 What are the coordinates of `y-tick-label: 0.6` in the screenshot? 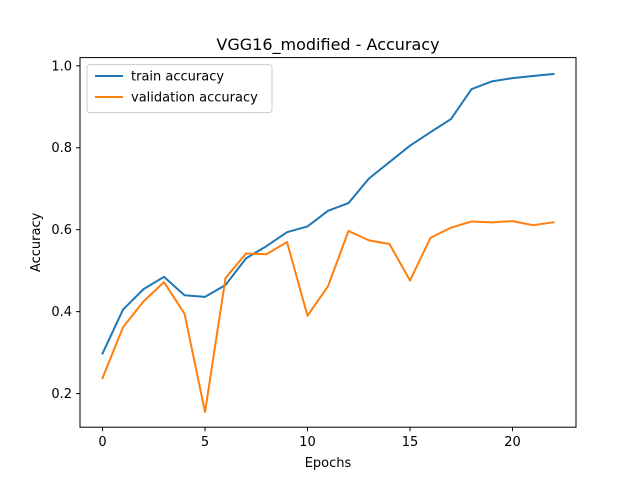 It's located at (61, 230).